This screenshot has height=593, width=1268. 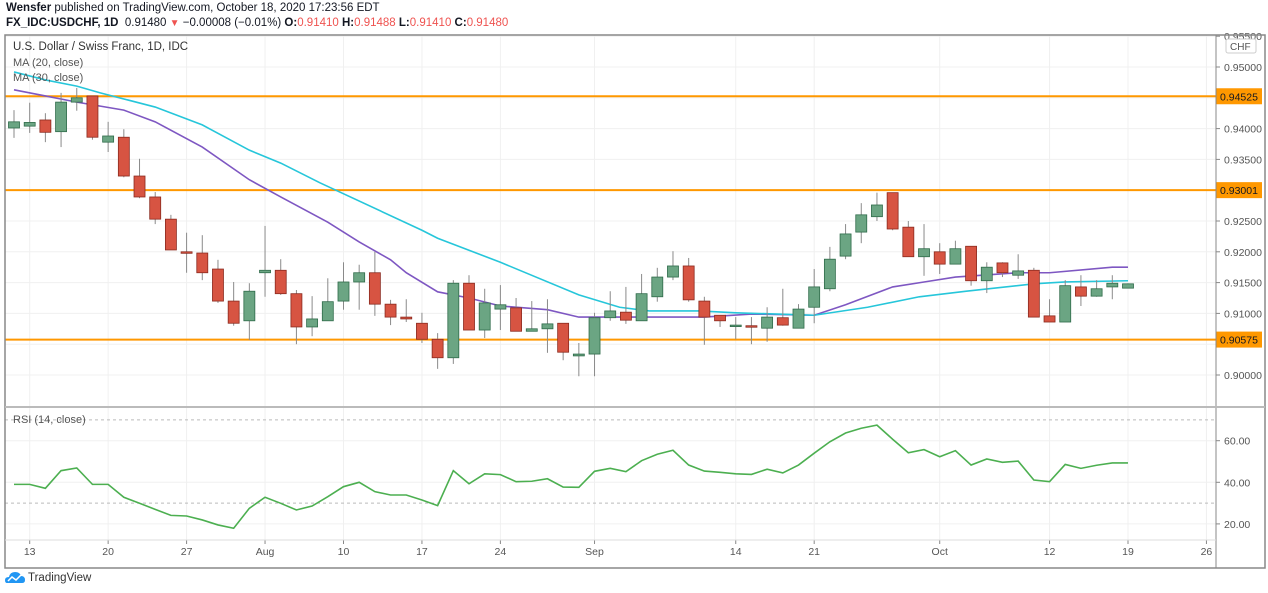 I want to click on down-triangle-icon: ▼, so click(x=174, y=23).